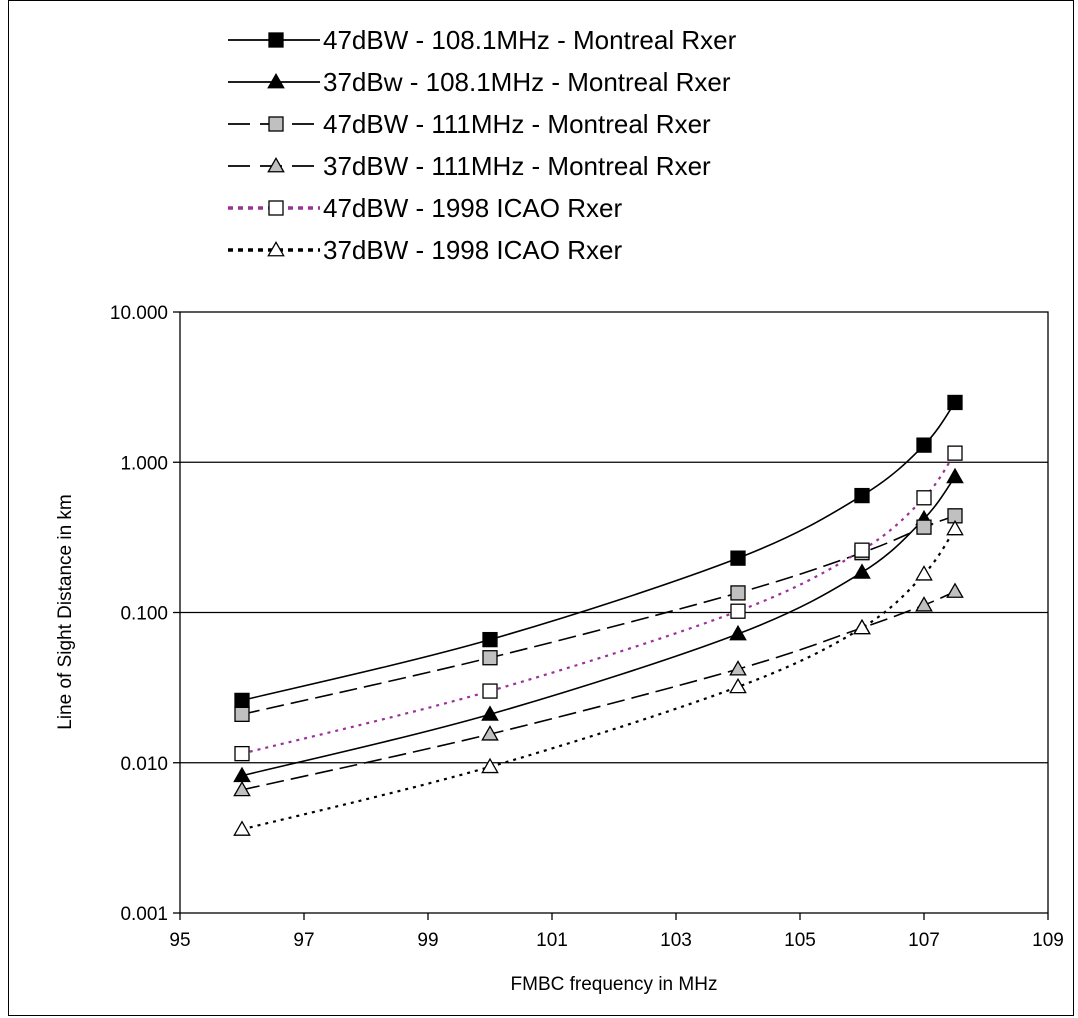 This screenshot has height=1018, width=1078. I want to click on legend-label-2: 37dBw - 108.1MHz - Montreal Rxer, so click(527, 82).